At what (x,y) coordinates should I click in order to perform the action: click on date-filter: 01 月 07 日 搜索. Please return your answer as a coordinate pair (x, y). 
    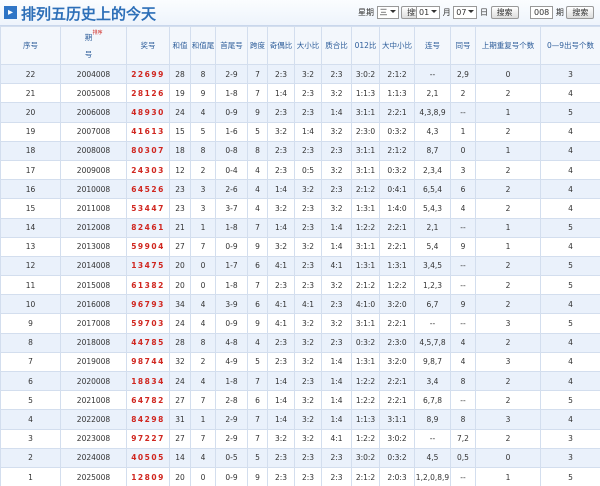
    Looking at the image, I should click on (467, 12).